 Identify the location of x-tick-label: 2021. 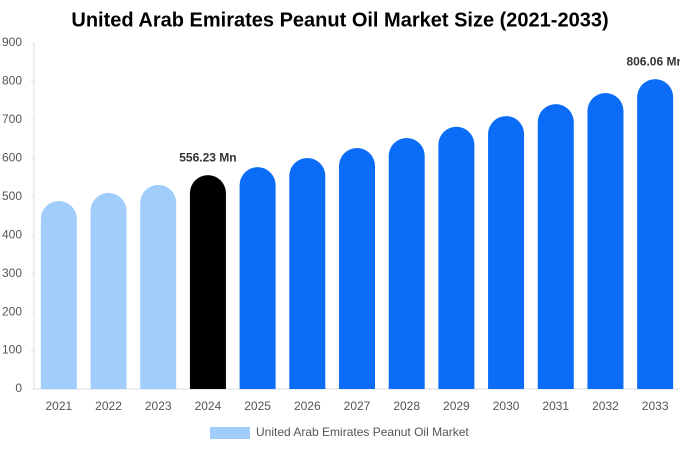
(58, 406).